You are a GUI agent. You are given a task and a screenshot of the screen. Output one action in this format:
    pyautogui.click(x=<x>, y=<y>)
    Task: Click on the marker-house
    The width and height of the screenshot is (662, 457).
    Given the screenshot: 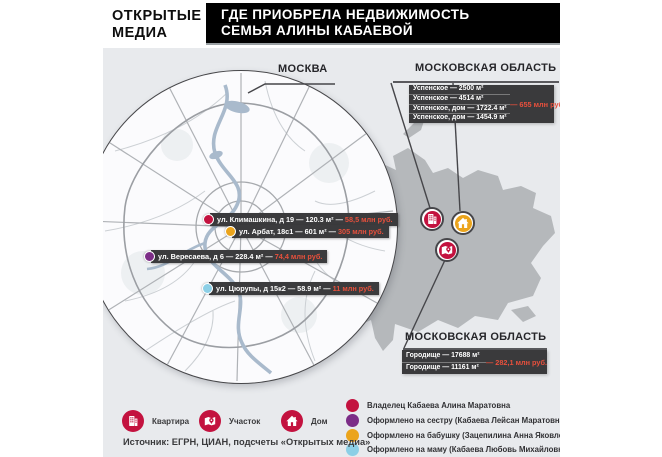 What is the action you would take?
    pyautogui.click(x=463, y=223)
    